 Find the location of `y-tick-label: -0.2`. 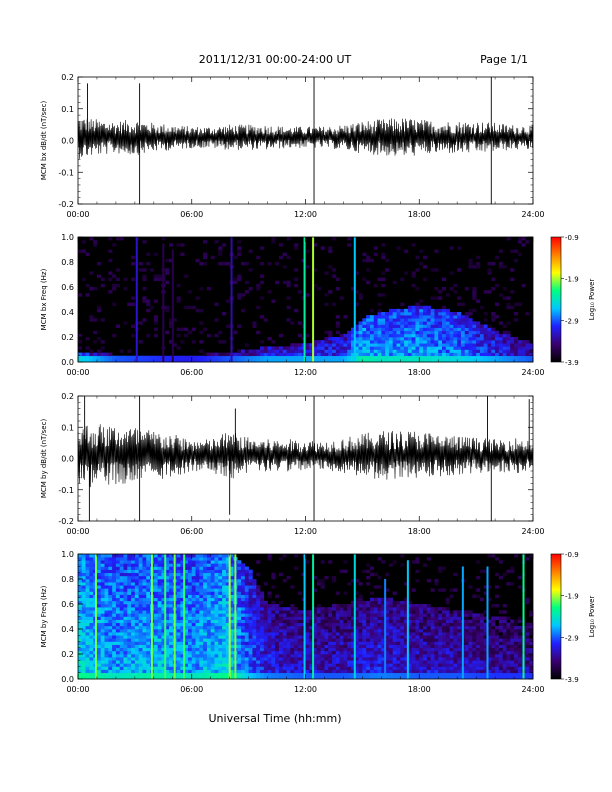

y-tick-label: -0.2 is located at coordinates (66, 204).